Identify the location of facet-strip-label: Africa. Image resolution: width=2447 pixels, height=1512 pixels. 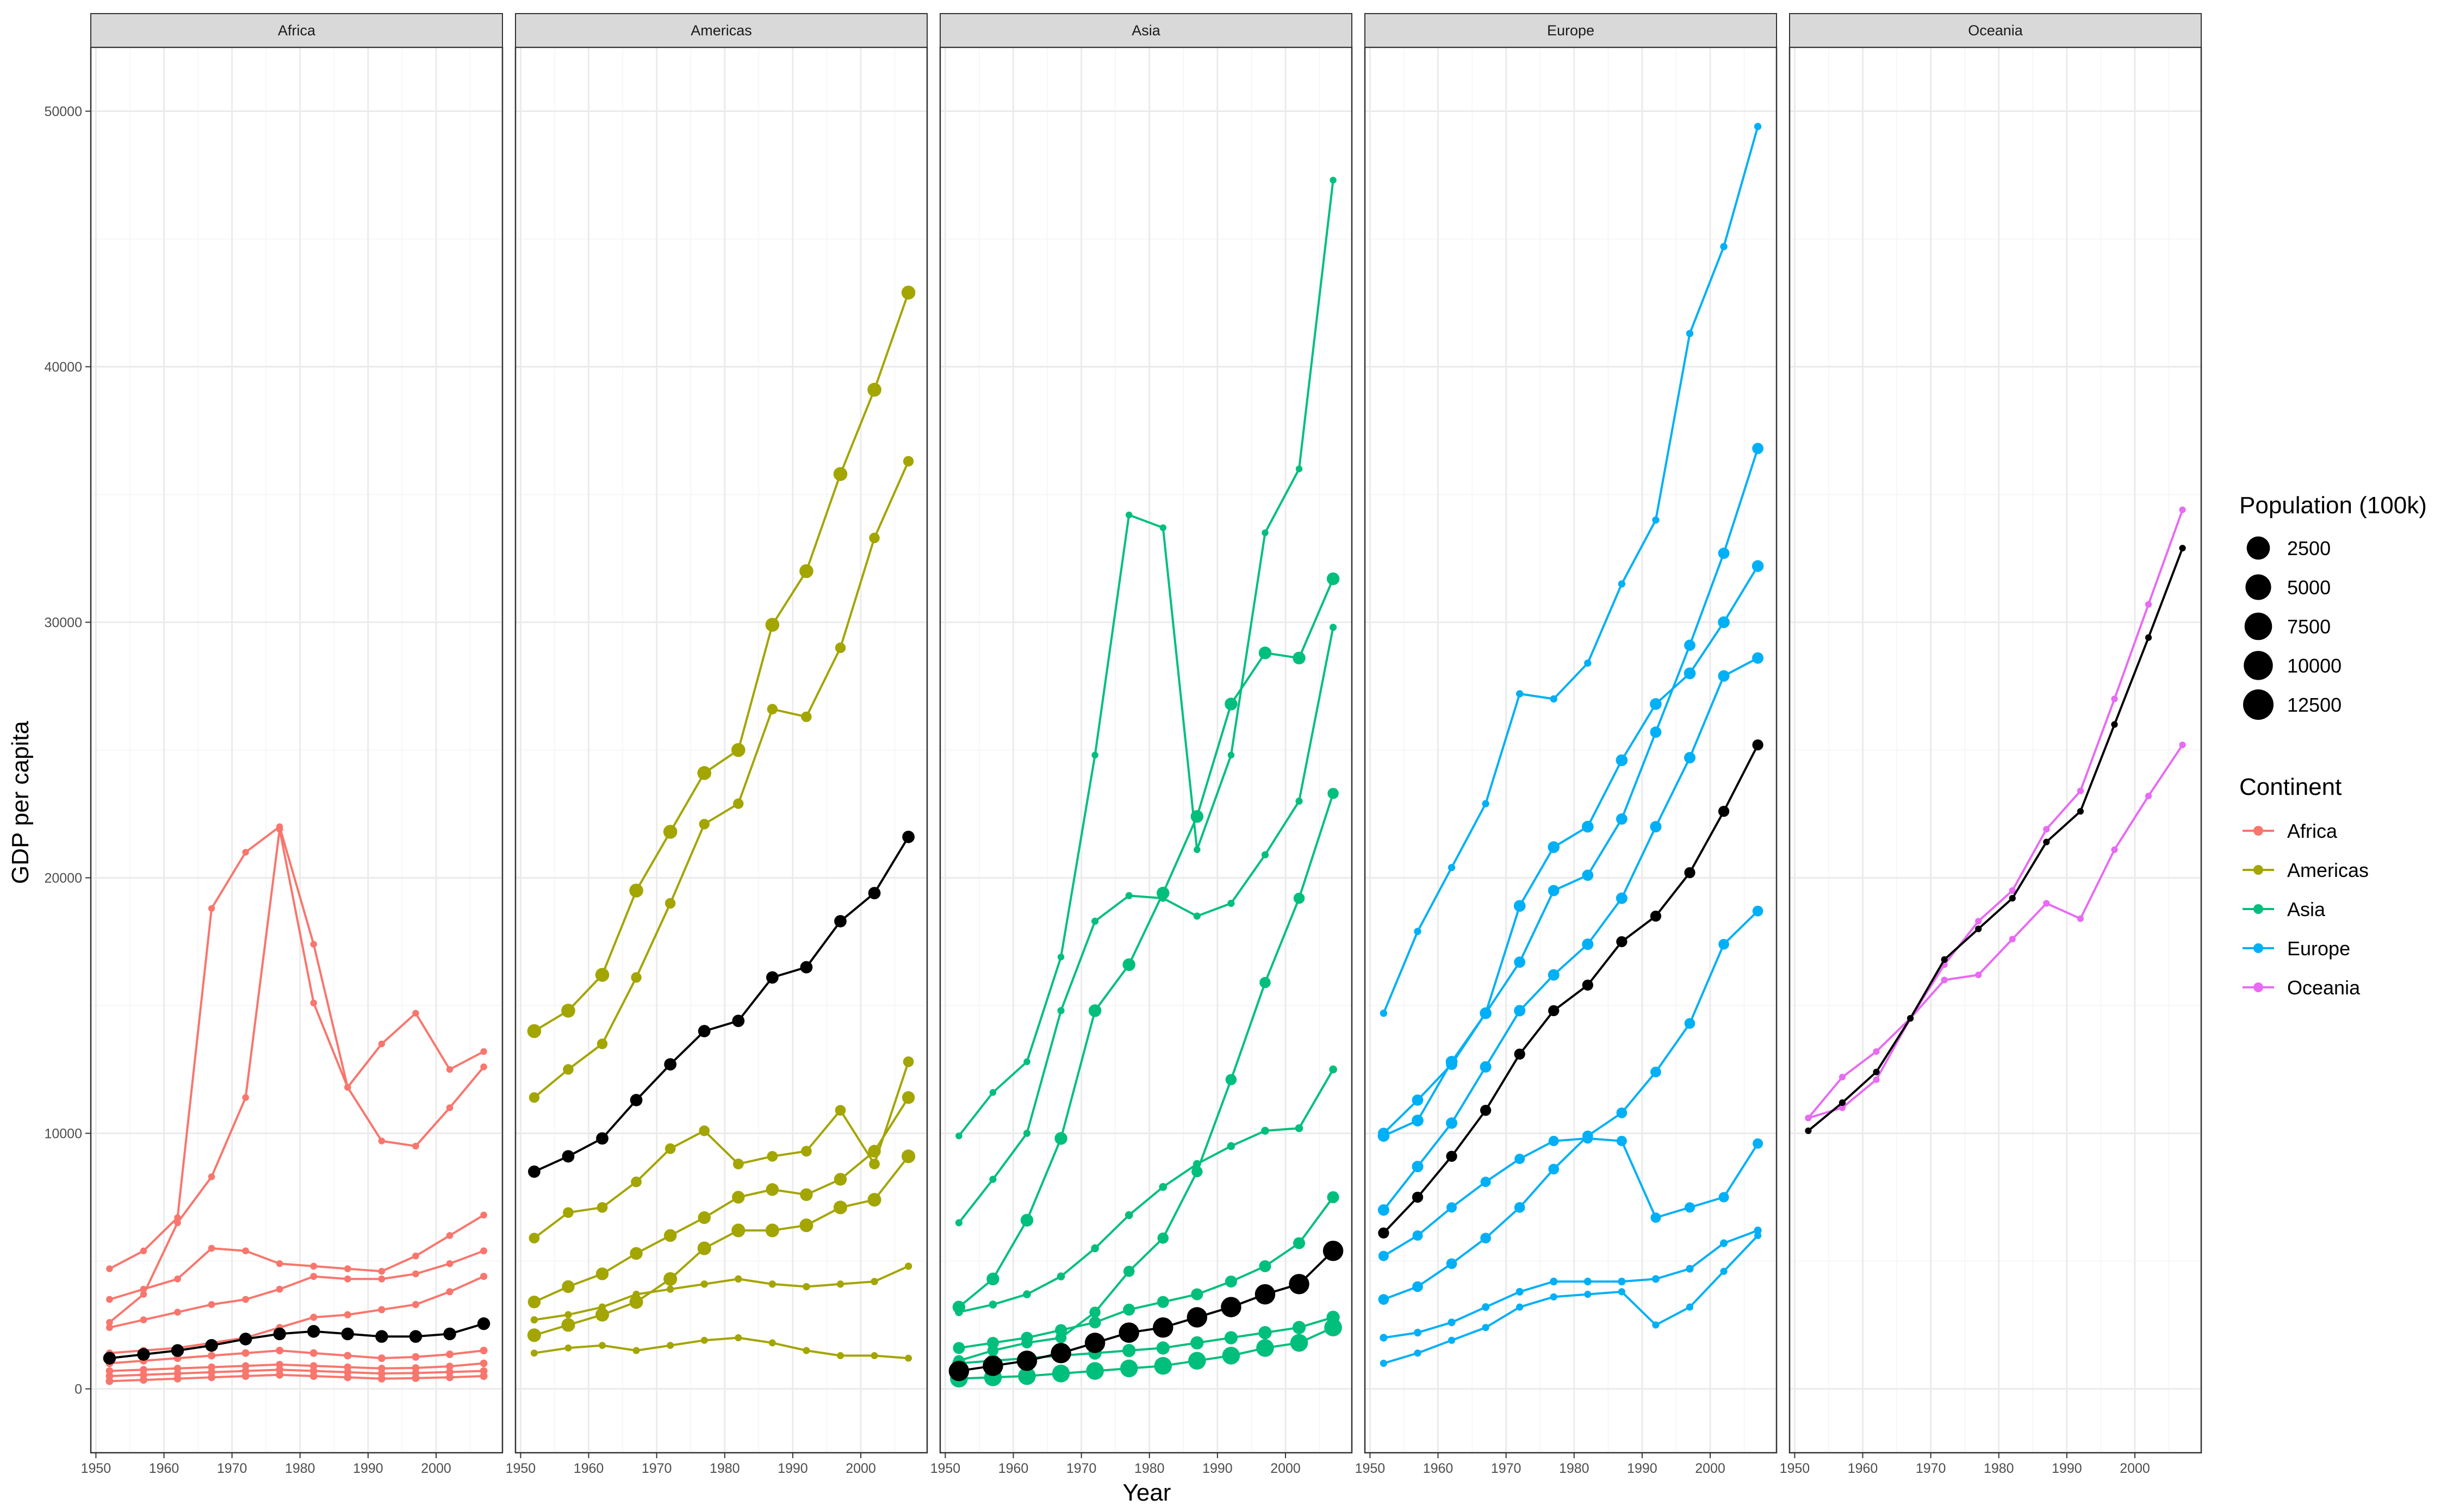
(297, 30).